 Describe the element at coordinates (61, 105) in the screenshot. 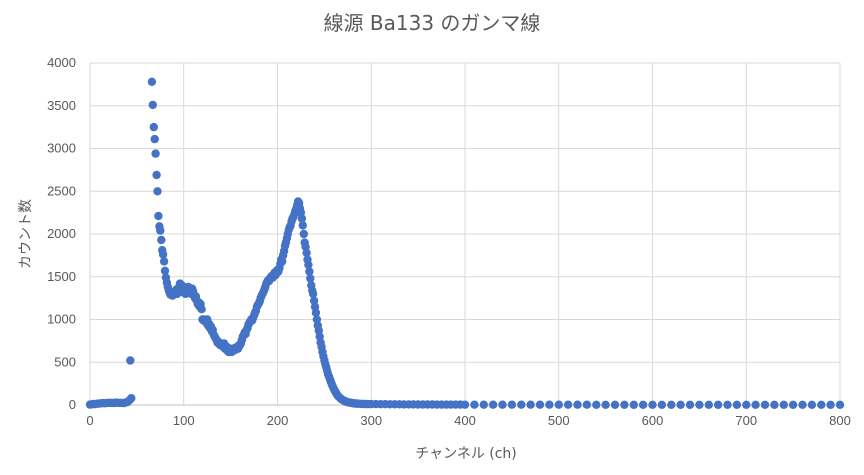

I see `y-tick-label: 3500` at that location.